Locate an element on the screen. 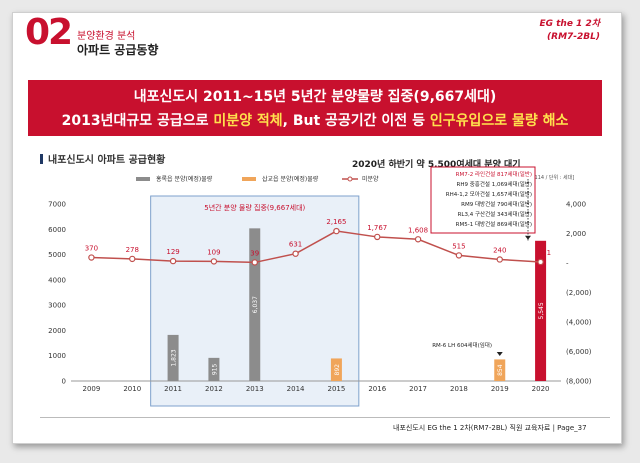  callout-line: RM9 대방건설 790세대(일반) is located at coordinates (496, 204).